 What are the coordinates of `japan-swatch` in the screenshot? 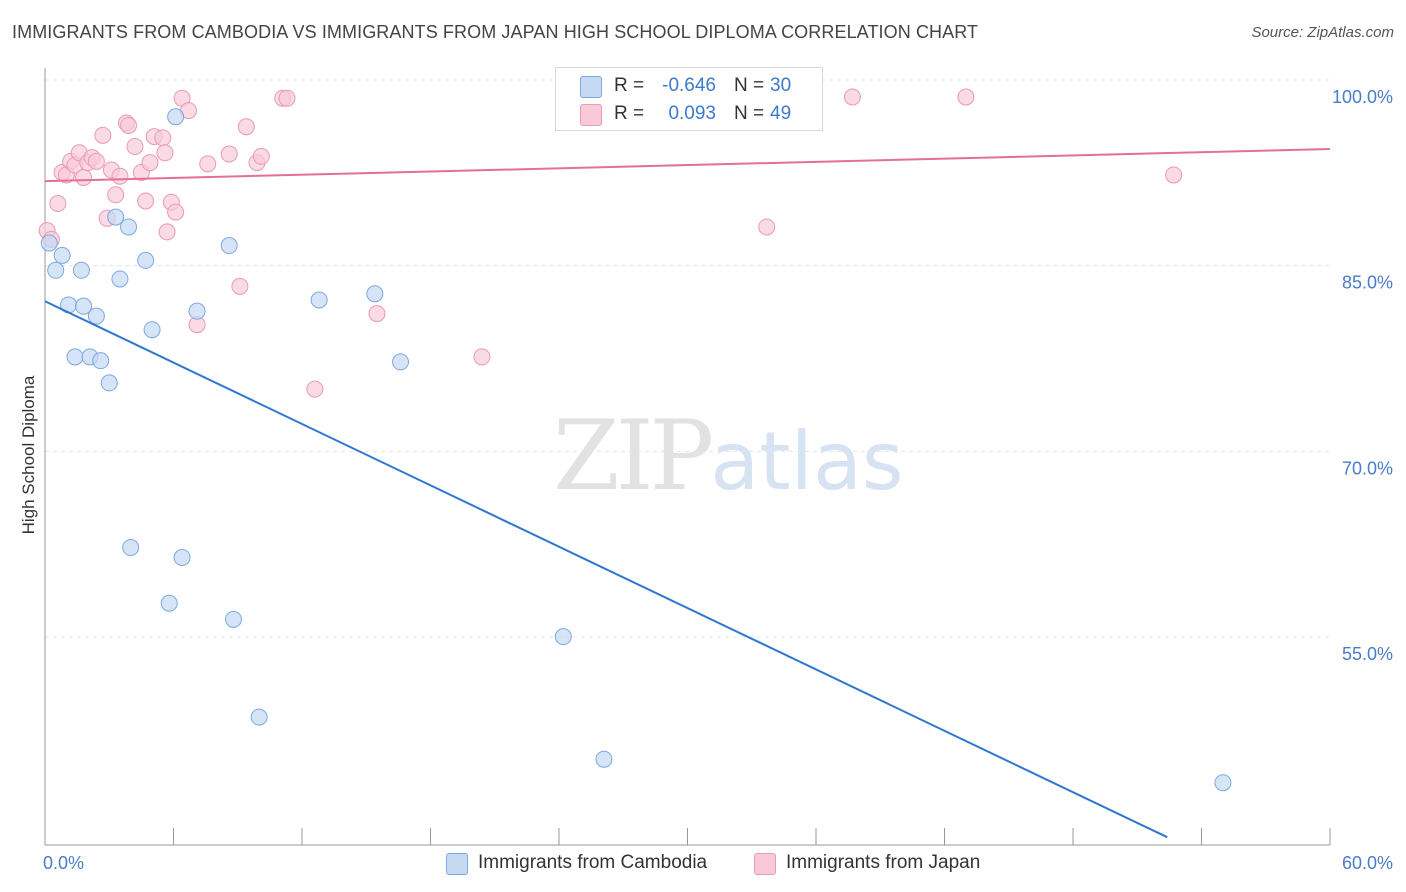 It's located at (591, 115).